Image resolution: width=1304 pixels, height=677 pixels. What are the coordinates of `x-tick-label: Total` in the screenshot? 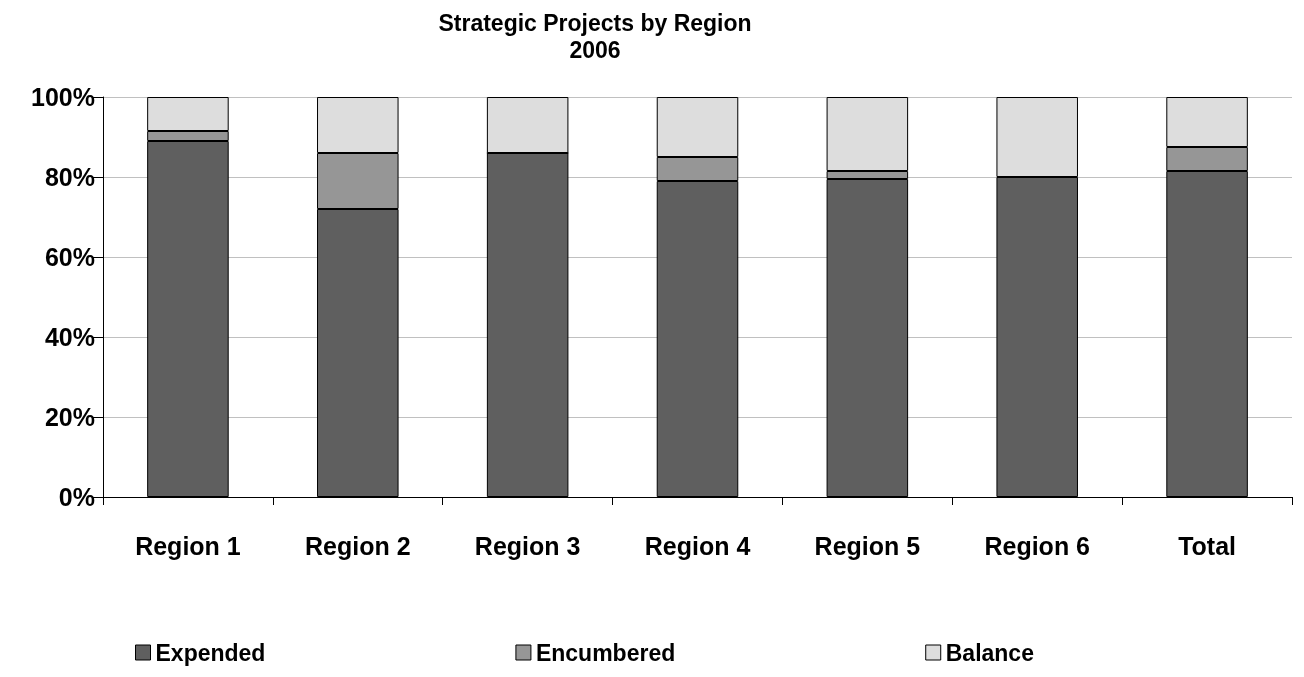 It's located at (1207, 545).